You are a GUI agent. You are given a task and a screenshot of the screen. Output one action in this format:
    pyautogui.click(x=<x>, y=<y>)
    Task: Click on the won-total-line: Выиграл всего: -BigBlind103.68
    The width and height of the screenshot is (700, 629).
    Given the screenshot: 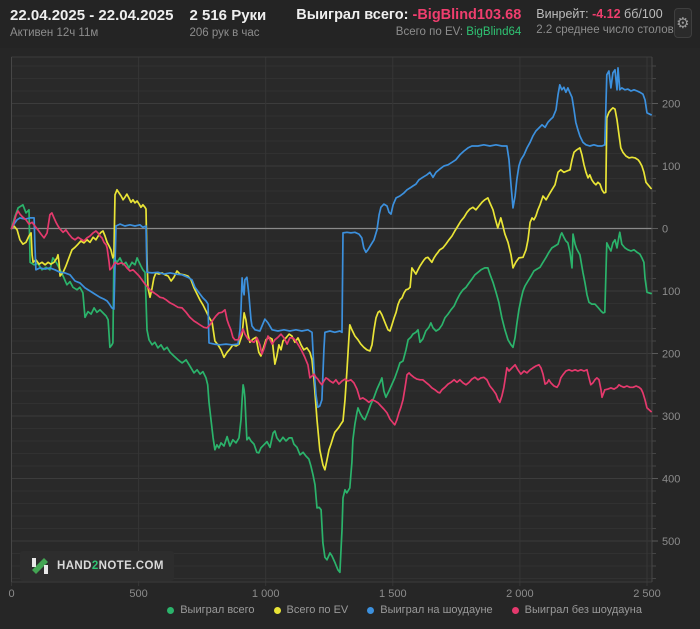 What is the action you would take?
    pyautogui.click(x=408, y=15)
    